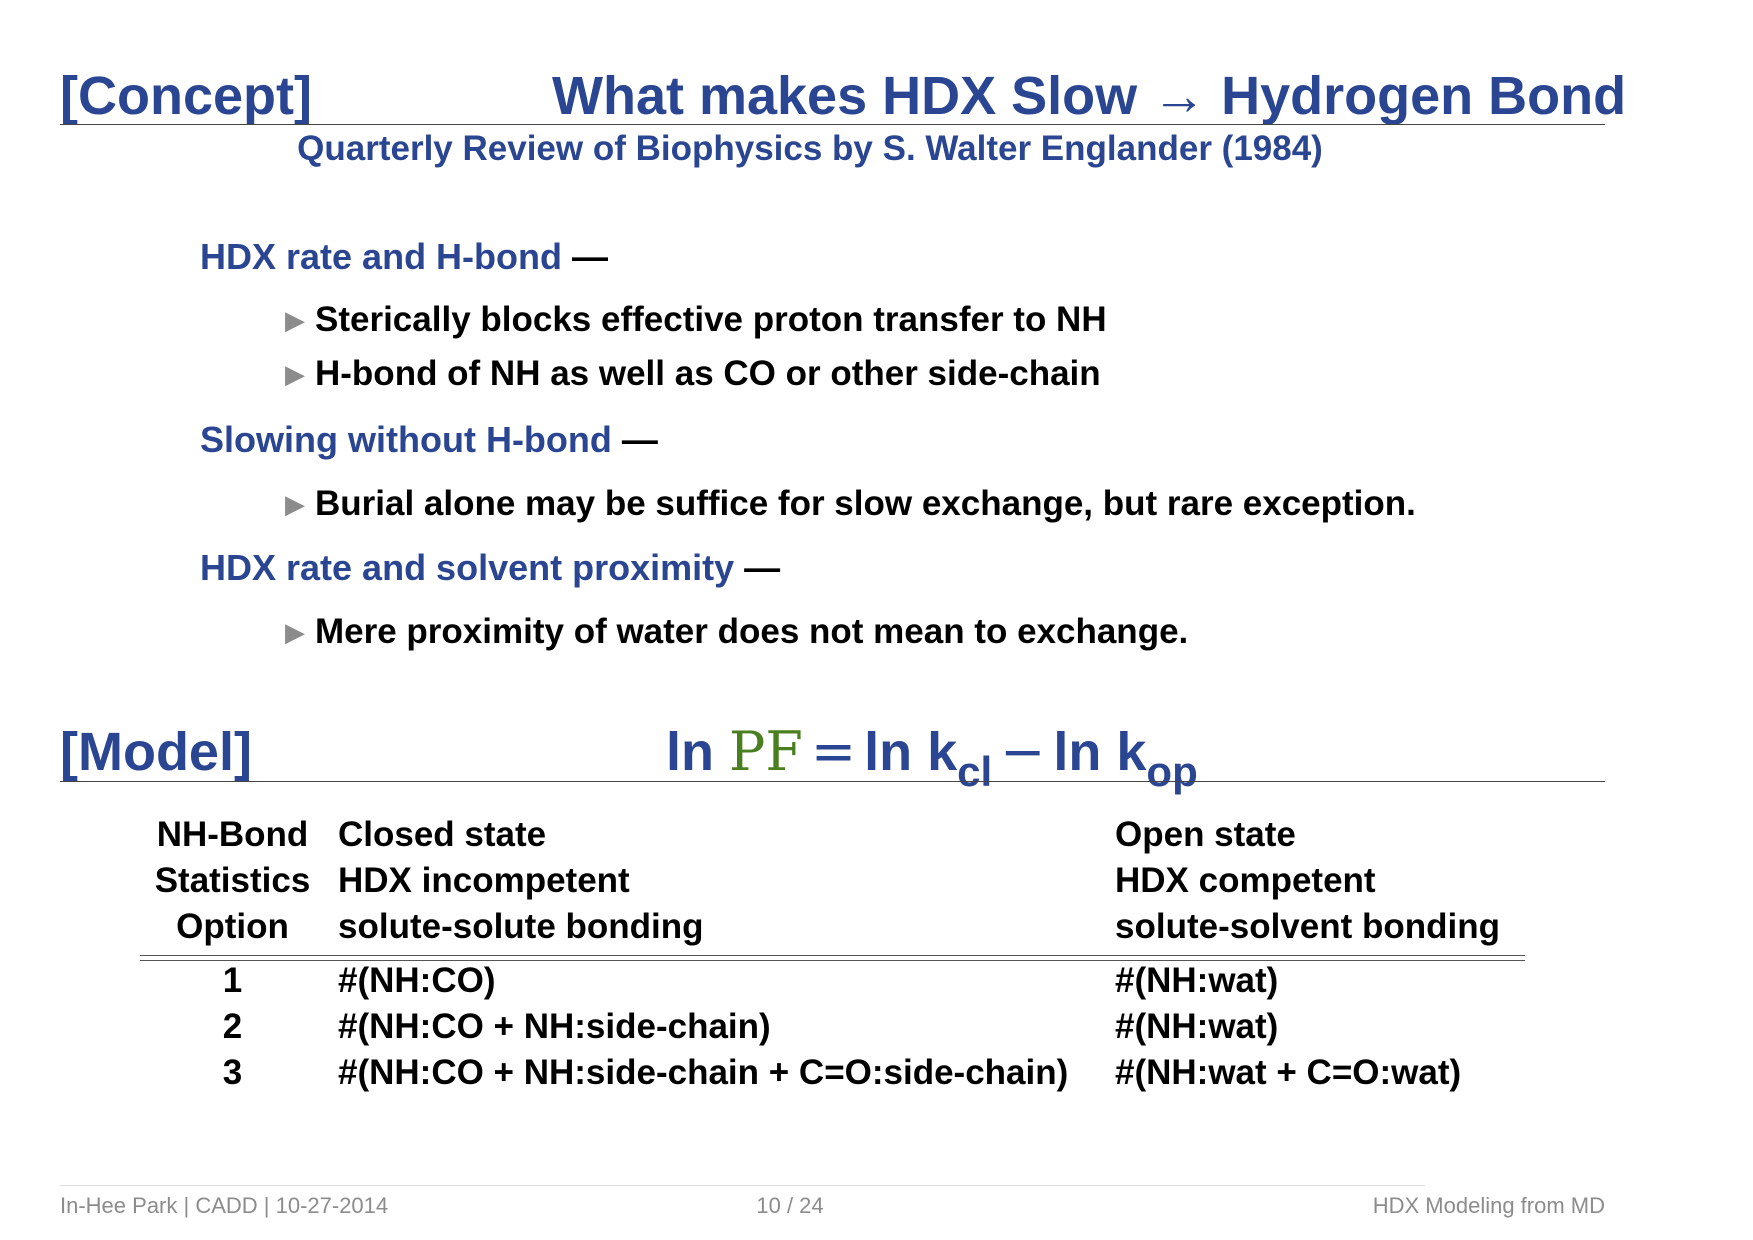  What do you see at coordinates (1288, 1072) in the screenshot?
I see `table-row-open: #(NH:wat + C=O:wat)` at bounding box center [1288, 1072].